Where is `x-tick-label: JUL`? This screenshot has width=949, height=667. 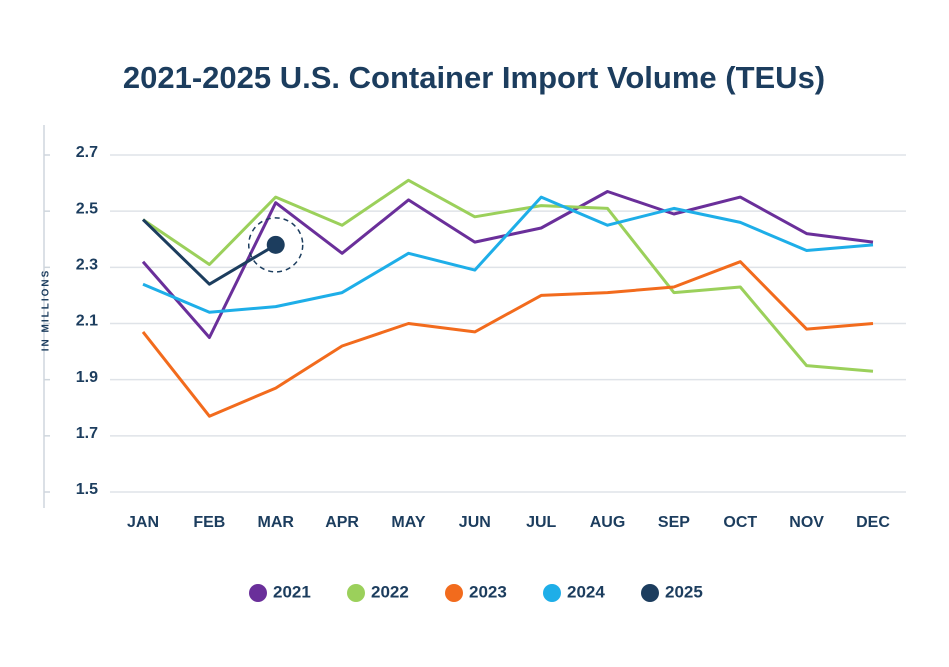 x-tick-label: JUL is located at coordinates (541, 522).